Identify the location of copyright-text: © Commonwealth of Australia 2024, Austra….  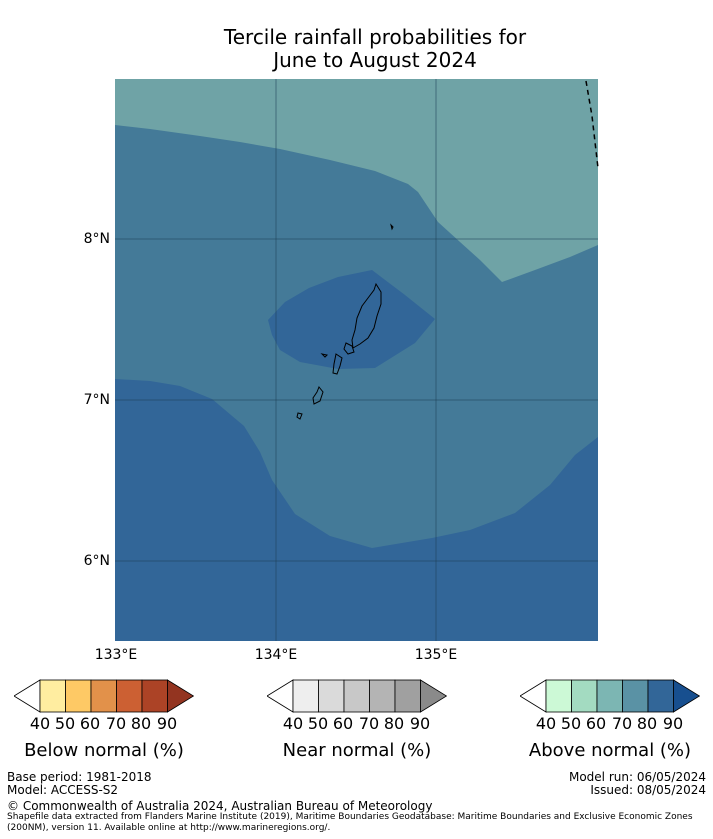
(220, 806).